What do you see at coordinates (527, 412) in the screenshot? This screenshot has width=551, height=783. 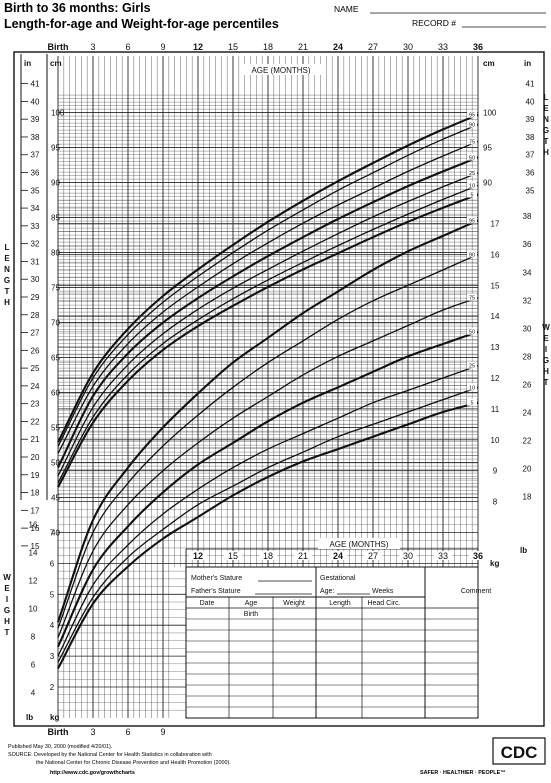 I see `y-tick-label-lb-right: 24` at bounding box center [527, 412].